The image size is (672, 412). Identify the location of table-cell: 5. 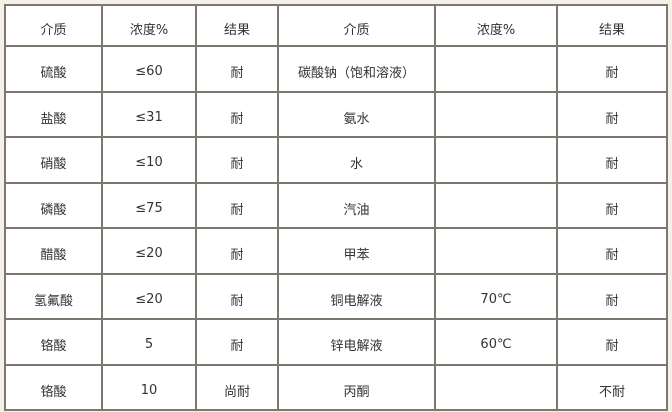
(149, 342).